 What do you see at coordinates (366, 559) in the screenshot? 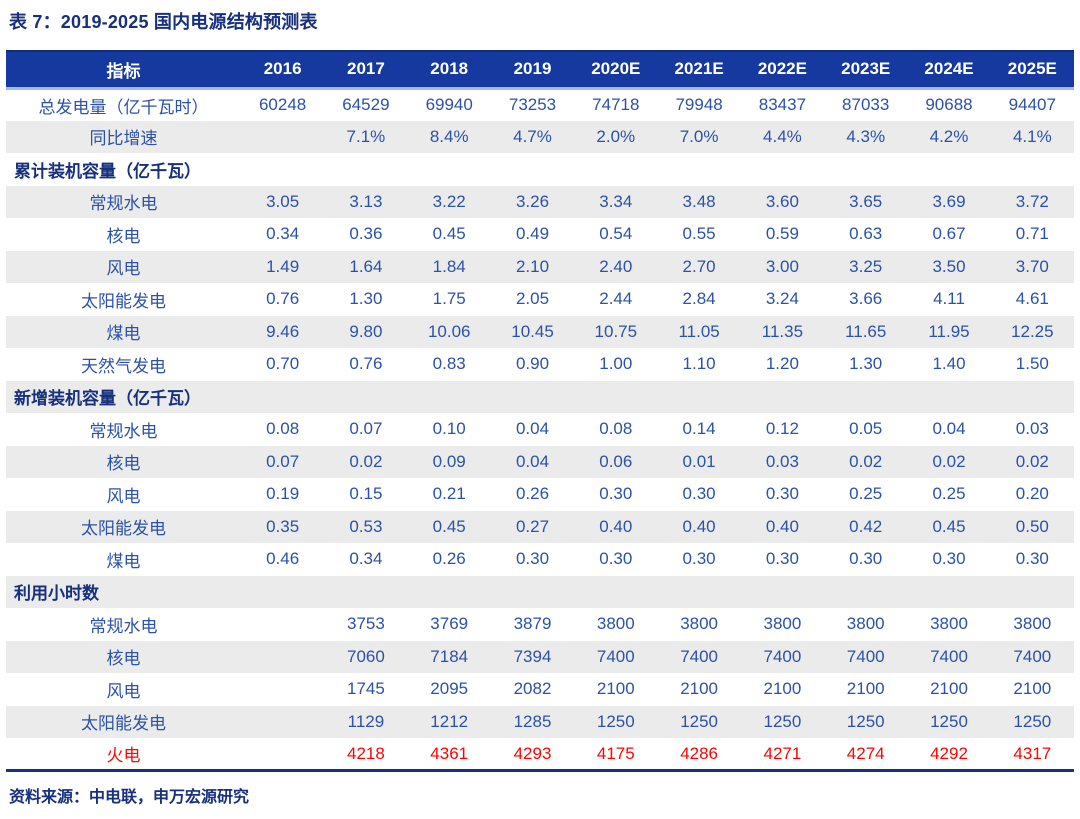
I see `value-cell: 0.34` at bounding box center [366, 559].